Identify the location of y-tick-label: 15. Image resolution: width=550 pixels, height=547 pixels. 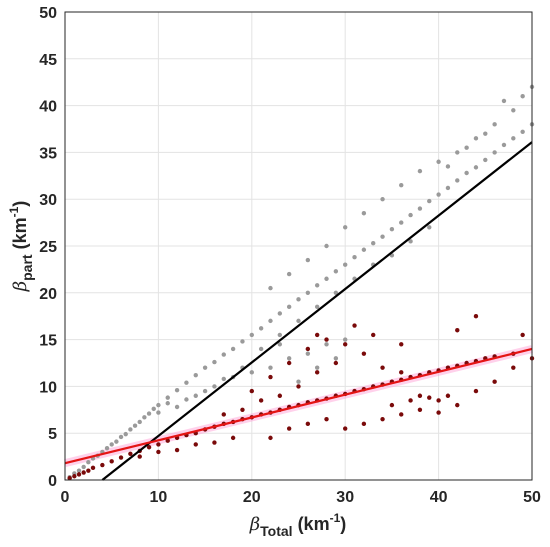
(48, 341).